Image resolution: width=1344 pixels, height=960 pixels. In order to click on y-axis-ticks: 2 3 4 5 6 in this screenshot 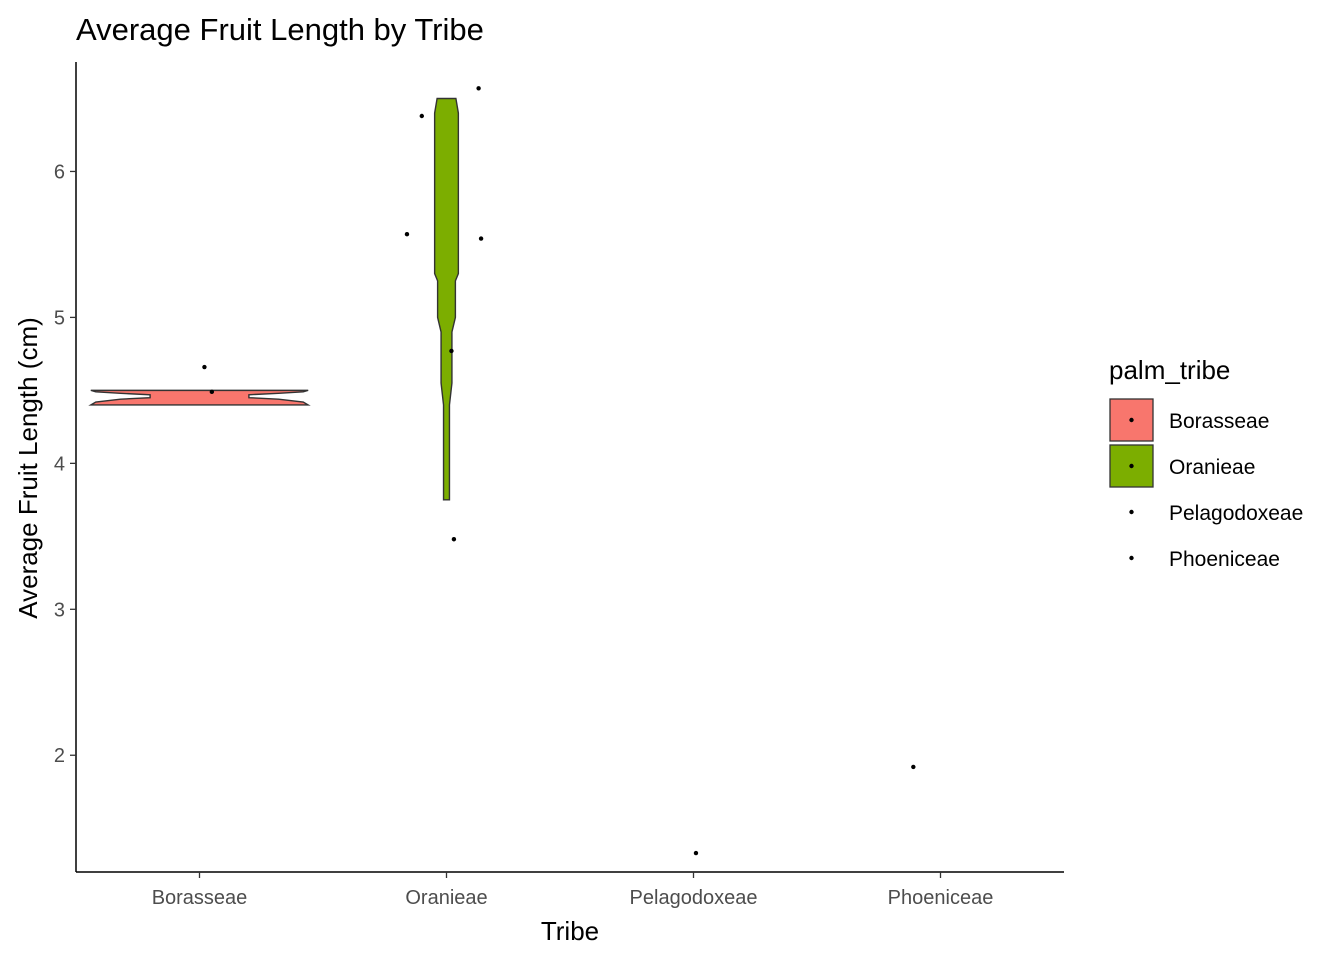, I will do `click(65, 464)`.